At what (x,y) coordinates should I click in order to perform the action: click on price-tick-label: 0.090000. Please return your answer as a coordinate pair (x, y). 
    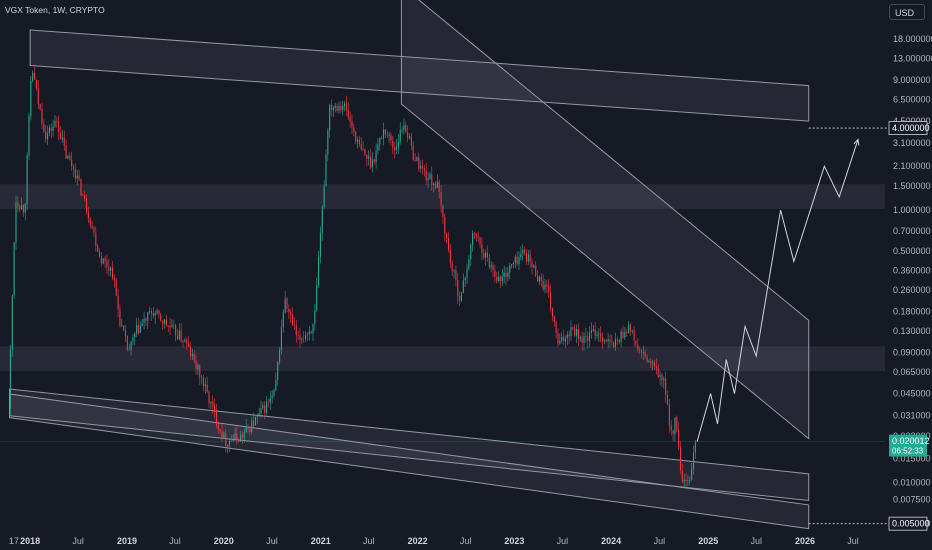
    Looking at the image, I should click on (912, 353).